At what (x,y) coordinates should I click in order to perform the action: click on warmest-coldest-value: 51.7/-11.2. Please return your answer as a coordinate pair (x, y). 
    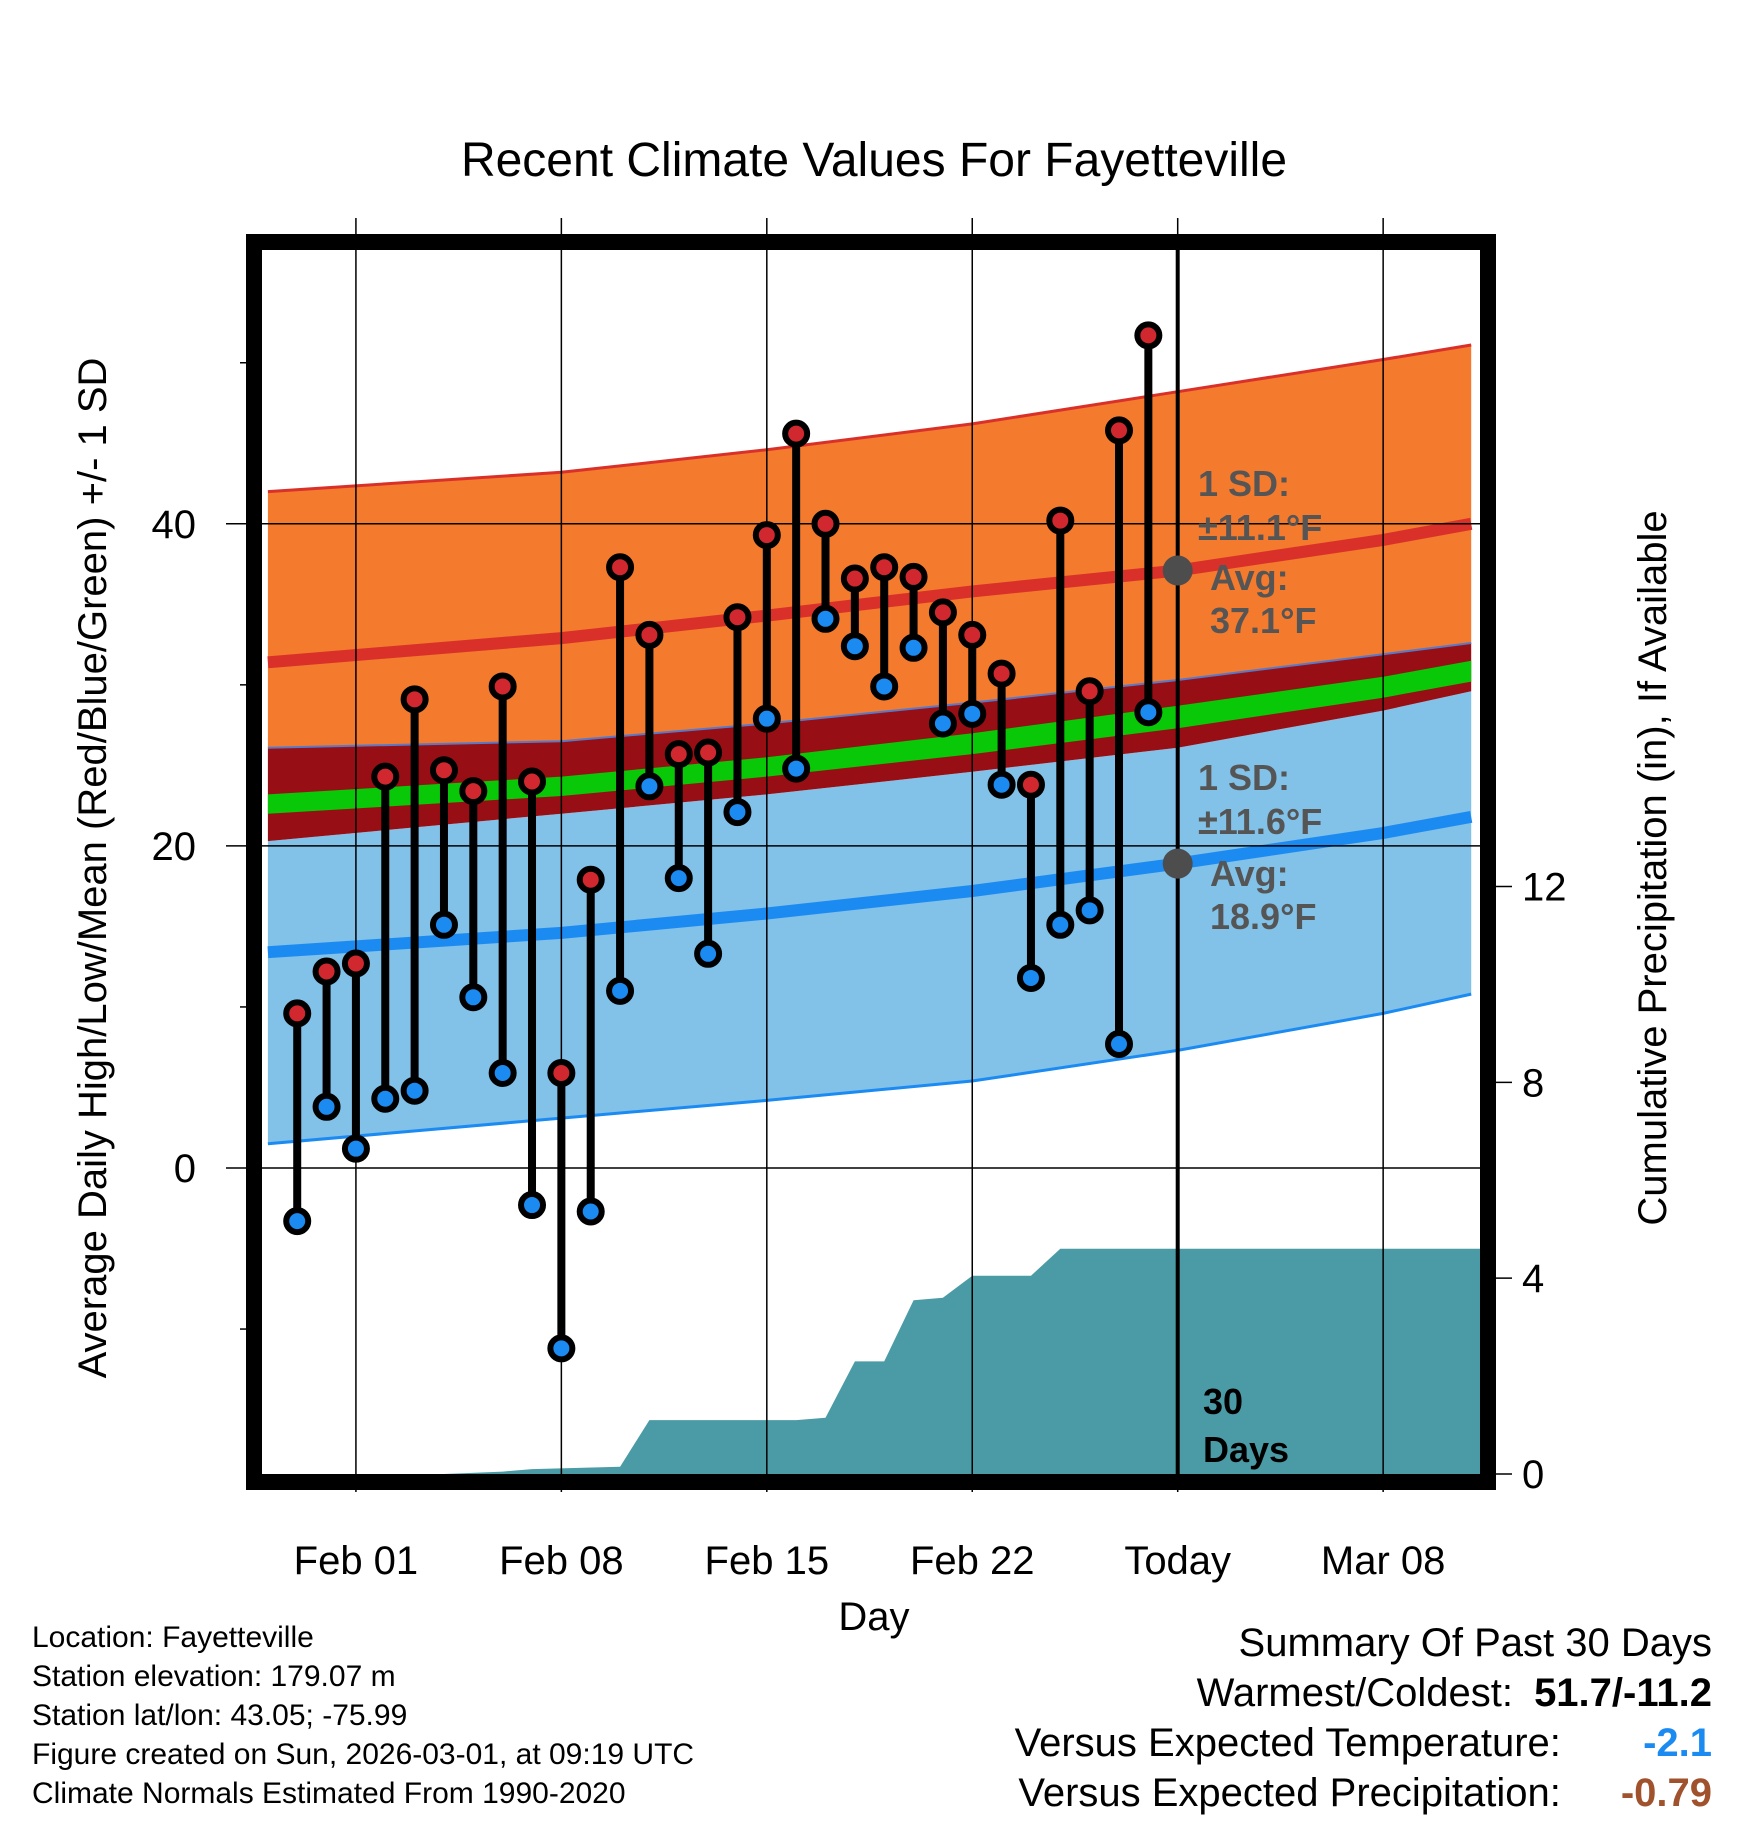
    Looking at the image, I should click on (1623, 1693).